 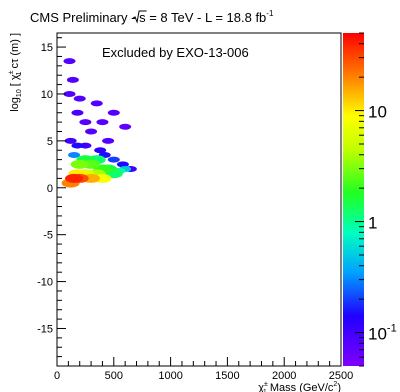 I want to click on x-label-sup: ±, so click(x=266, y=384).